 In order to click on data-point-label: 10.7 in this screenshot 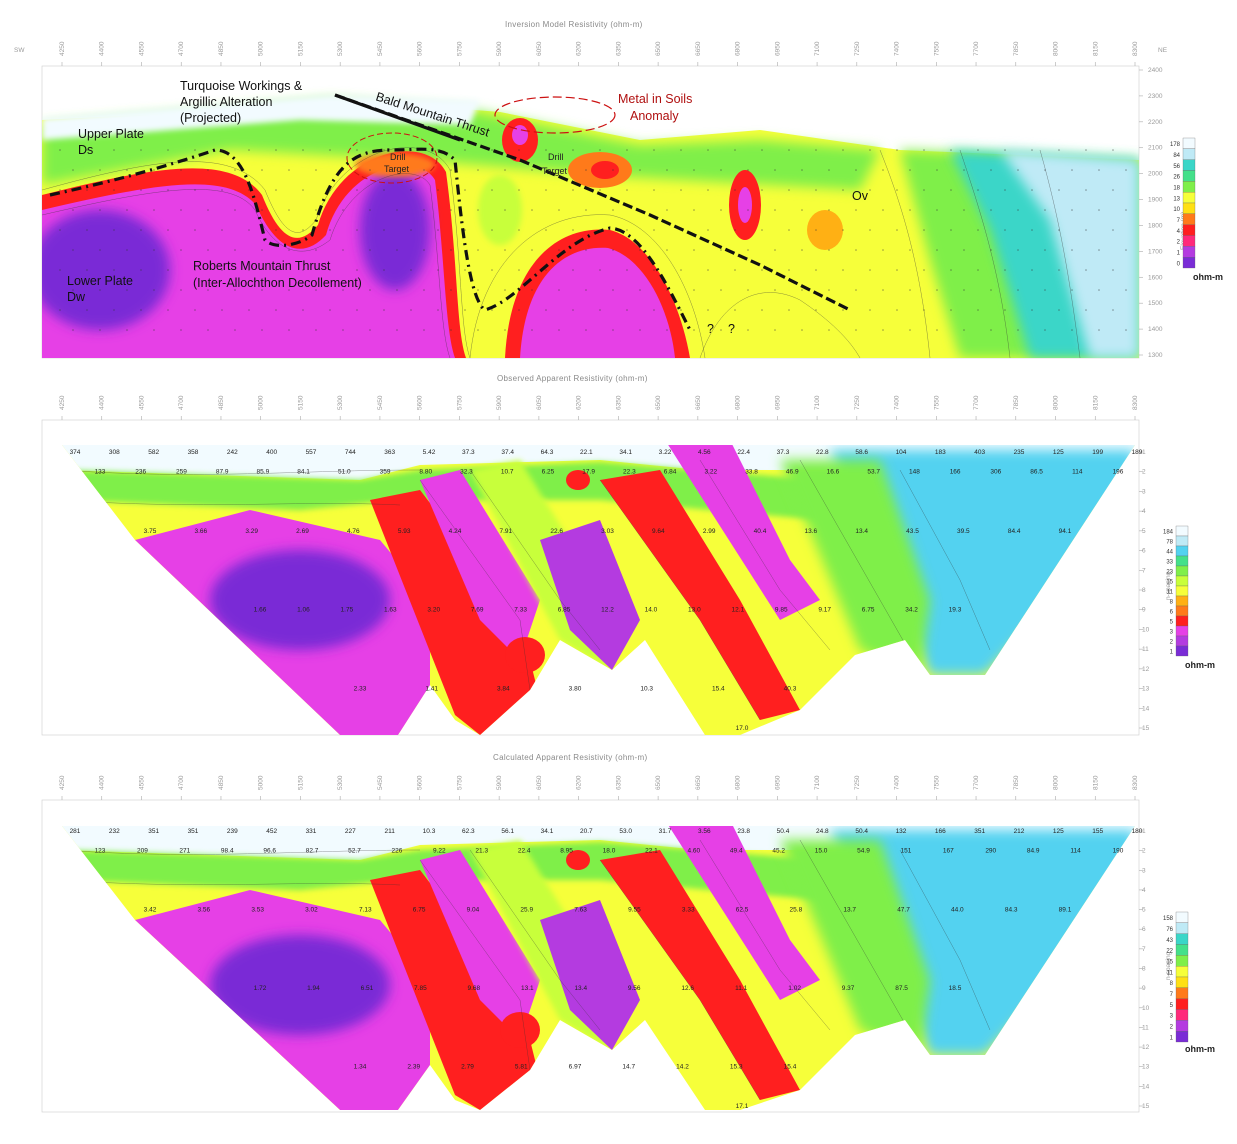, I will do `click(507, 472)`.